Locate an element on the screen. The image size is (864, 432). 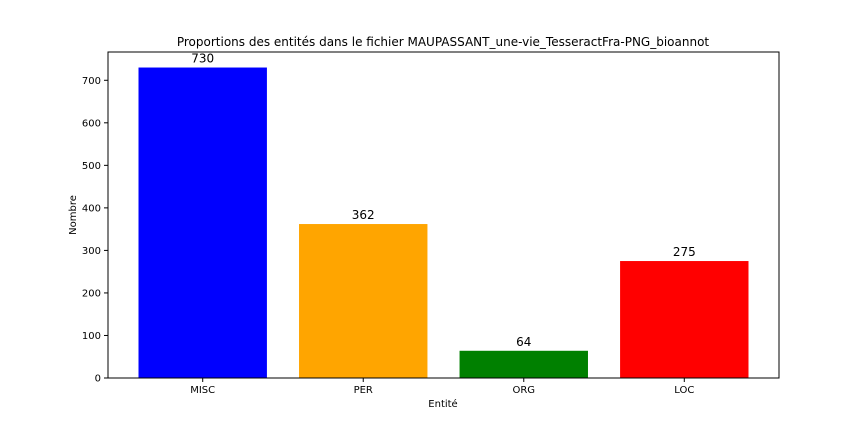
data-label-per: 362 is located at coordinates (363, 215).